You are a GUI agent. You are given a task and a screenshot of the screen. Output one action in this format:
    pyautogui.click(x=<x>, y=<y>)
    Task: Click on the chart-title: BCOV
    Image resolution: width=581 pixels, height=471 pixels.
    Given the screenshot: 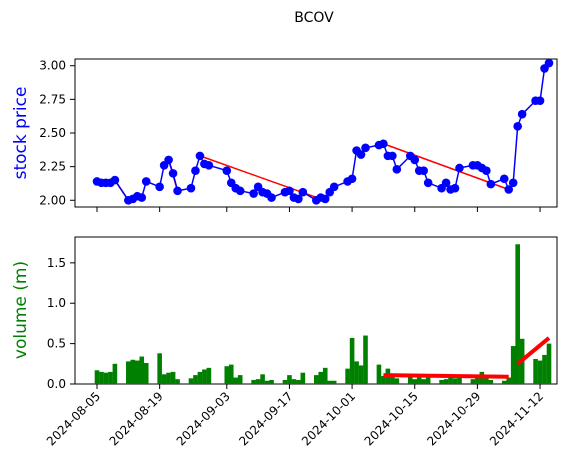 What is the action you would take?
    pyautogui.click(x=314, y=18)
    